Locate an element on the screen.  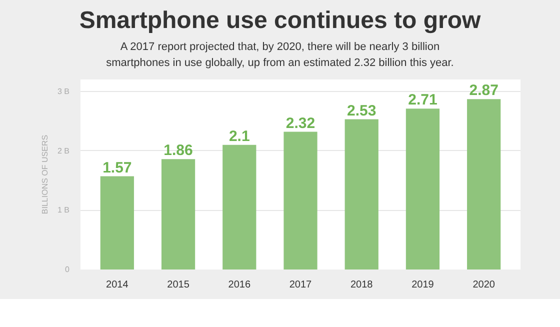
y-tick-label: 2 B is located at coordinates (63, 150).